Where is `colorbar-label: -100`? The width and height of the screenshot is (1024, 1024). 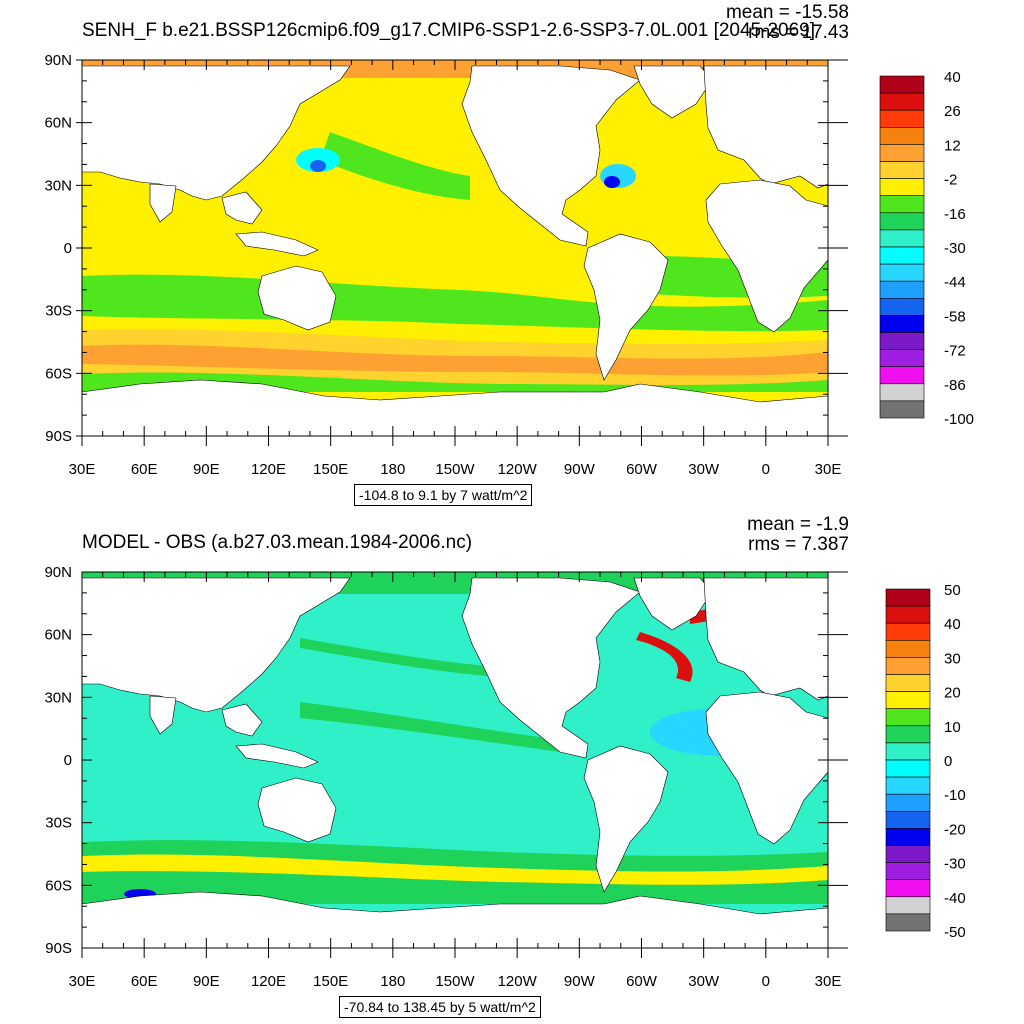 colorbar-label: -100 is located at coordinates (959, 419).